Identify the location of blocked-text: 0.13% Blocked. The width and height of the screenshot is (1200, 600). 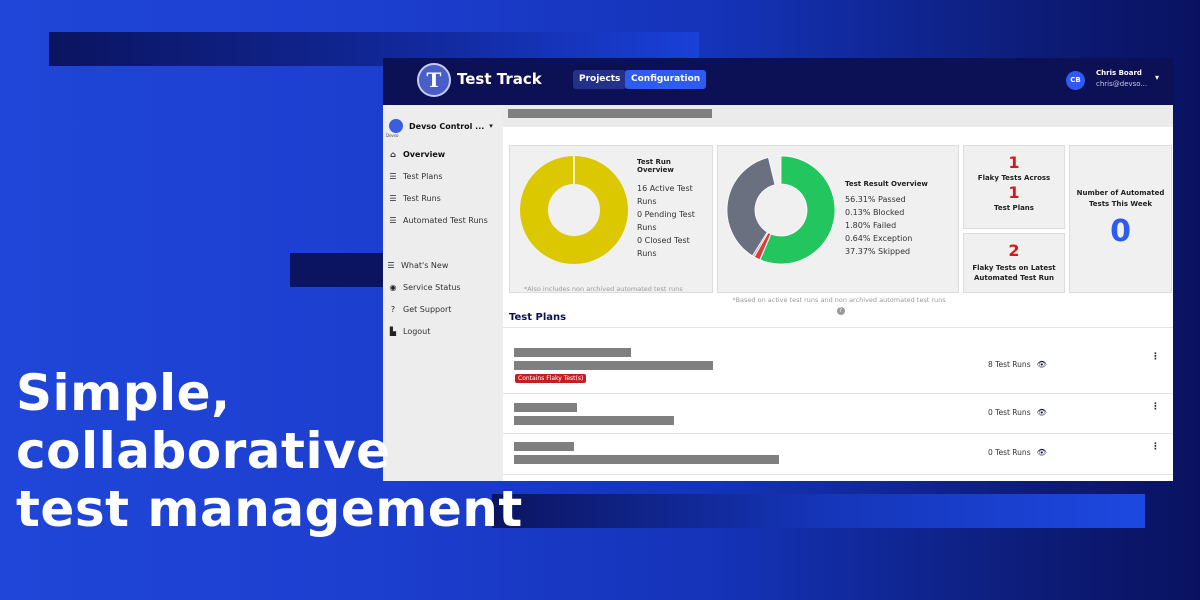
(875, 212).